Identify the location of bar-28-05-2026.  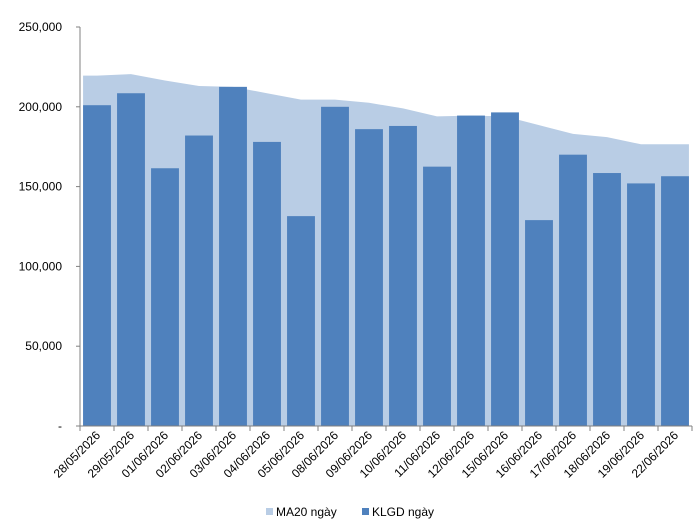
(97, 265).